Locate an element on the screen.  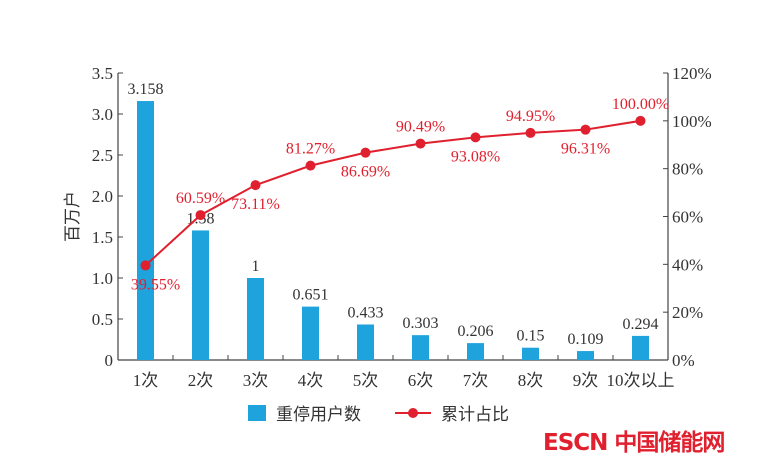
bar-label: 0.303 is located at coordinates (421, 323).